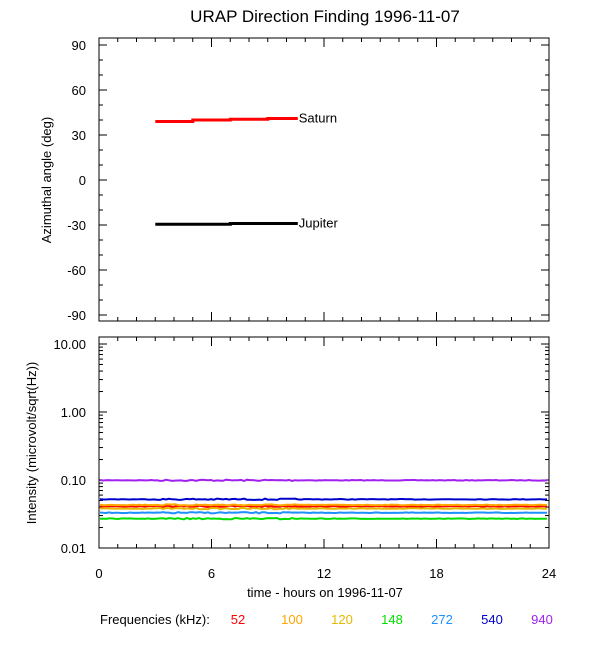 This screenshot has width=600, height=650. What do you see at coordinates (73, 412) in the screenshot?
I see `intensity-tick-label: 1.00` at bounding box center [73, 412].